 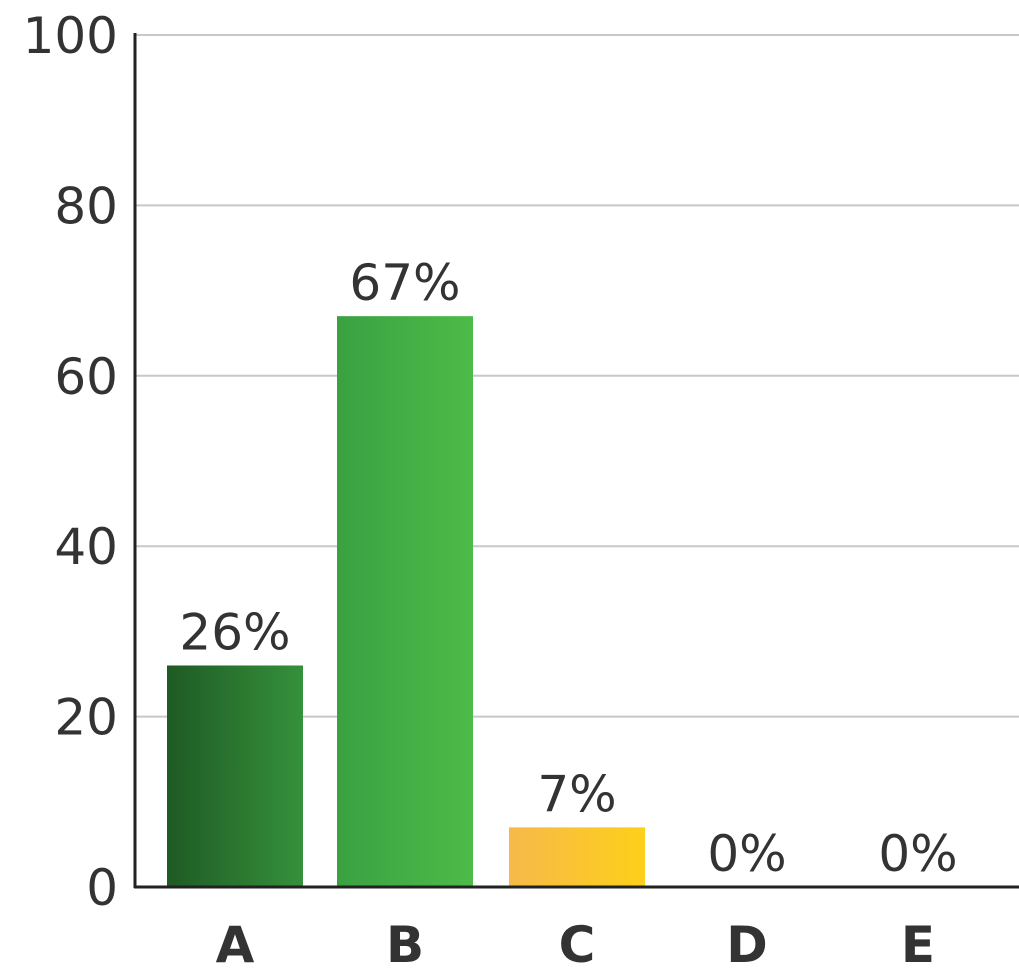 I want to click on y-tick-label-60: 60, so click(x=86, y=377).